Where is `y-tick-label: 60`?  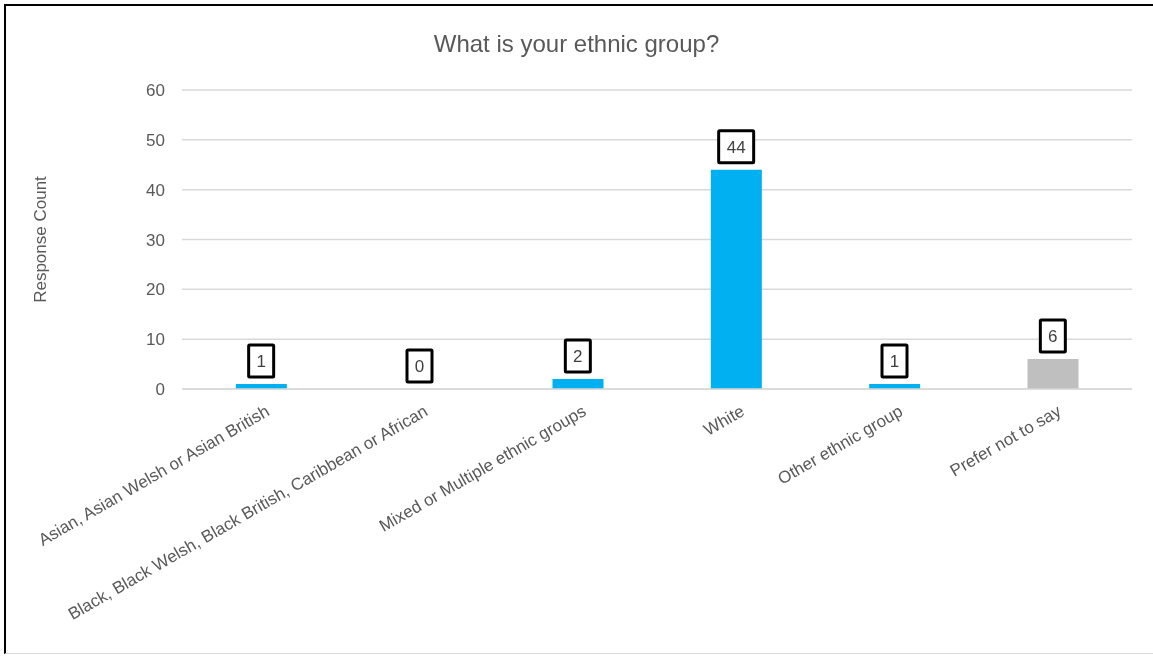 y-tick-label: 60 is located at coordinates (155, 91).